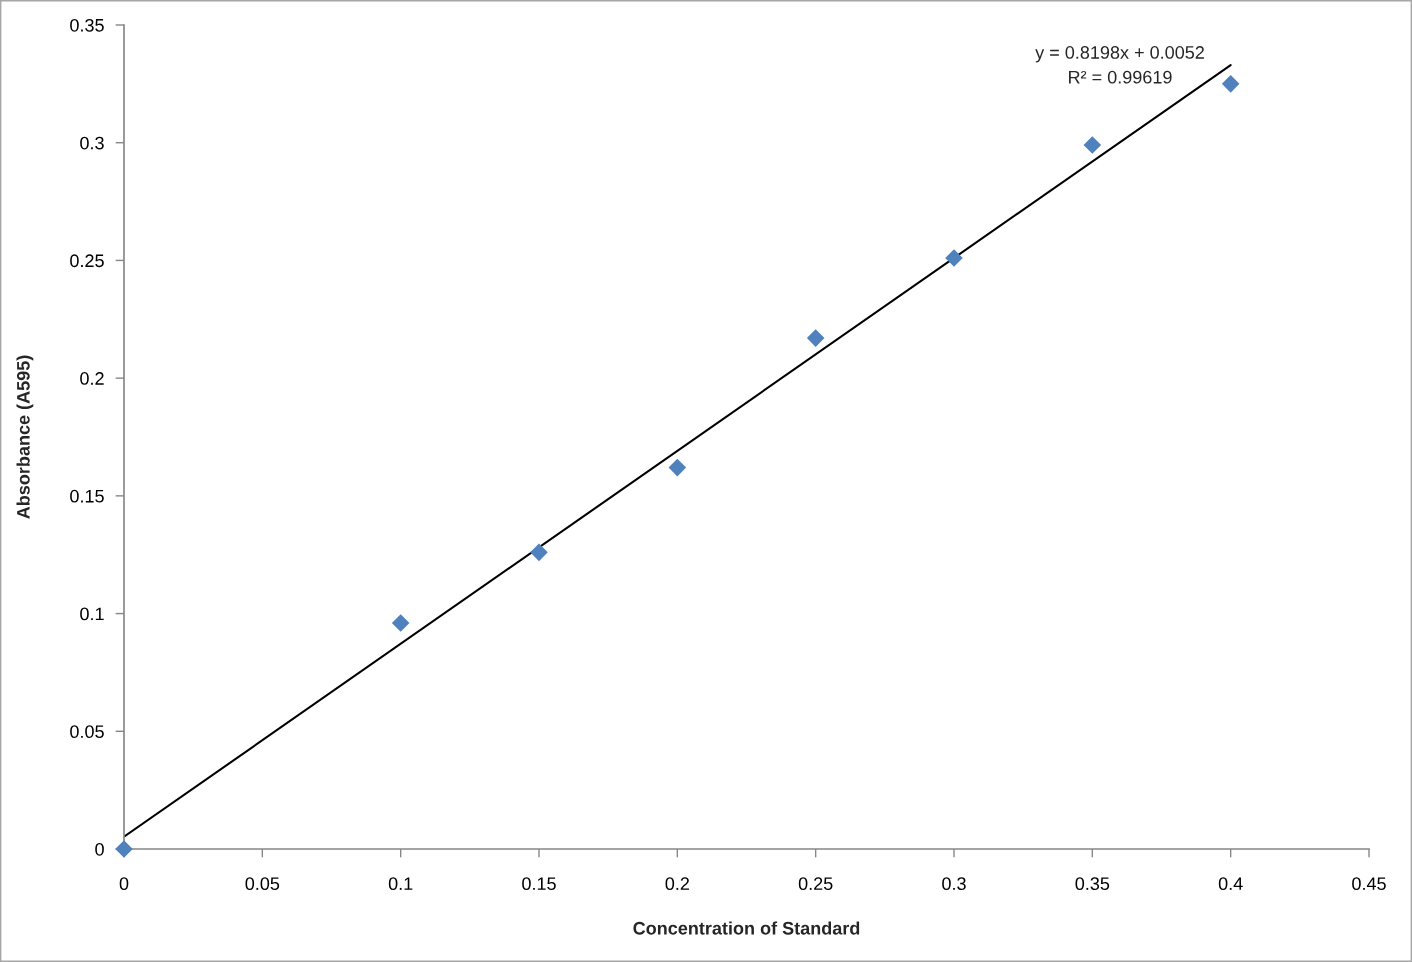 Image resolution: width=1412 pixels, height=962 pixels. What do you see at coordinates (1120, 77) in the screenshot?
I see `annotation: R² = 0.99619` at bounding box center [1120, 77].